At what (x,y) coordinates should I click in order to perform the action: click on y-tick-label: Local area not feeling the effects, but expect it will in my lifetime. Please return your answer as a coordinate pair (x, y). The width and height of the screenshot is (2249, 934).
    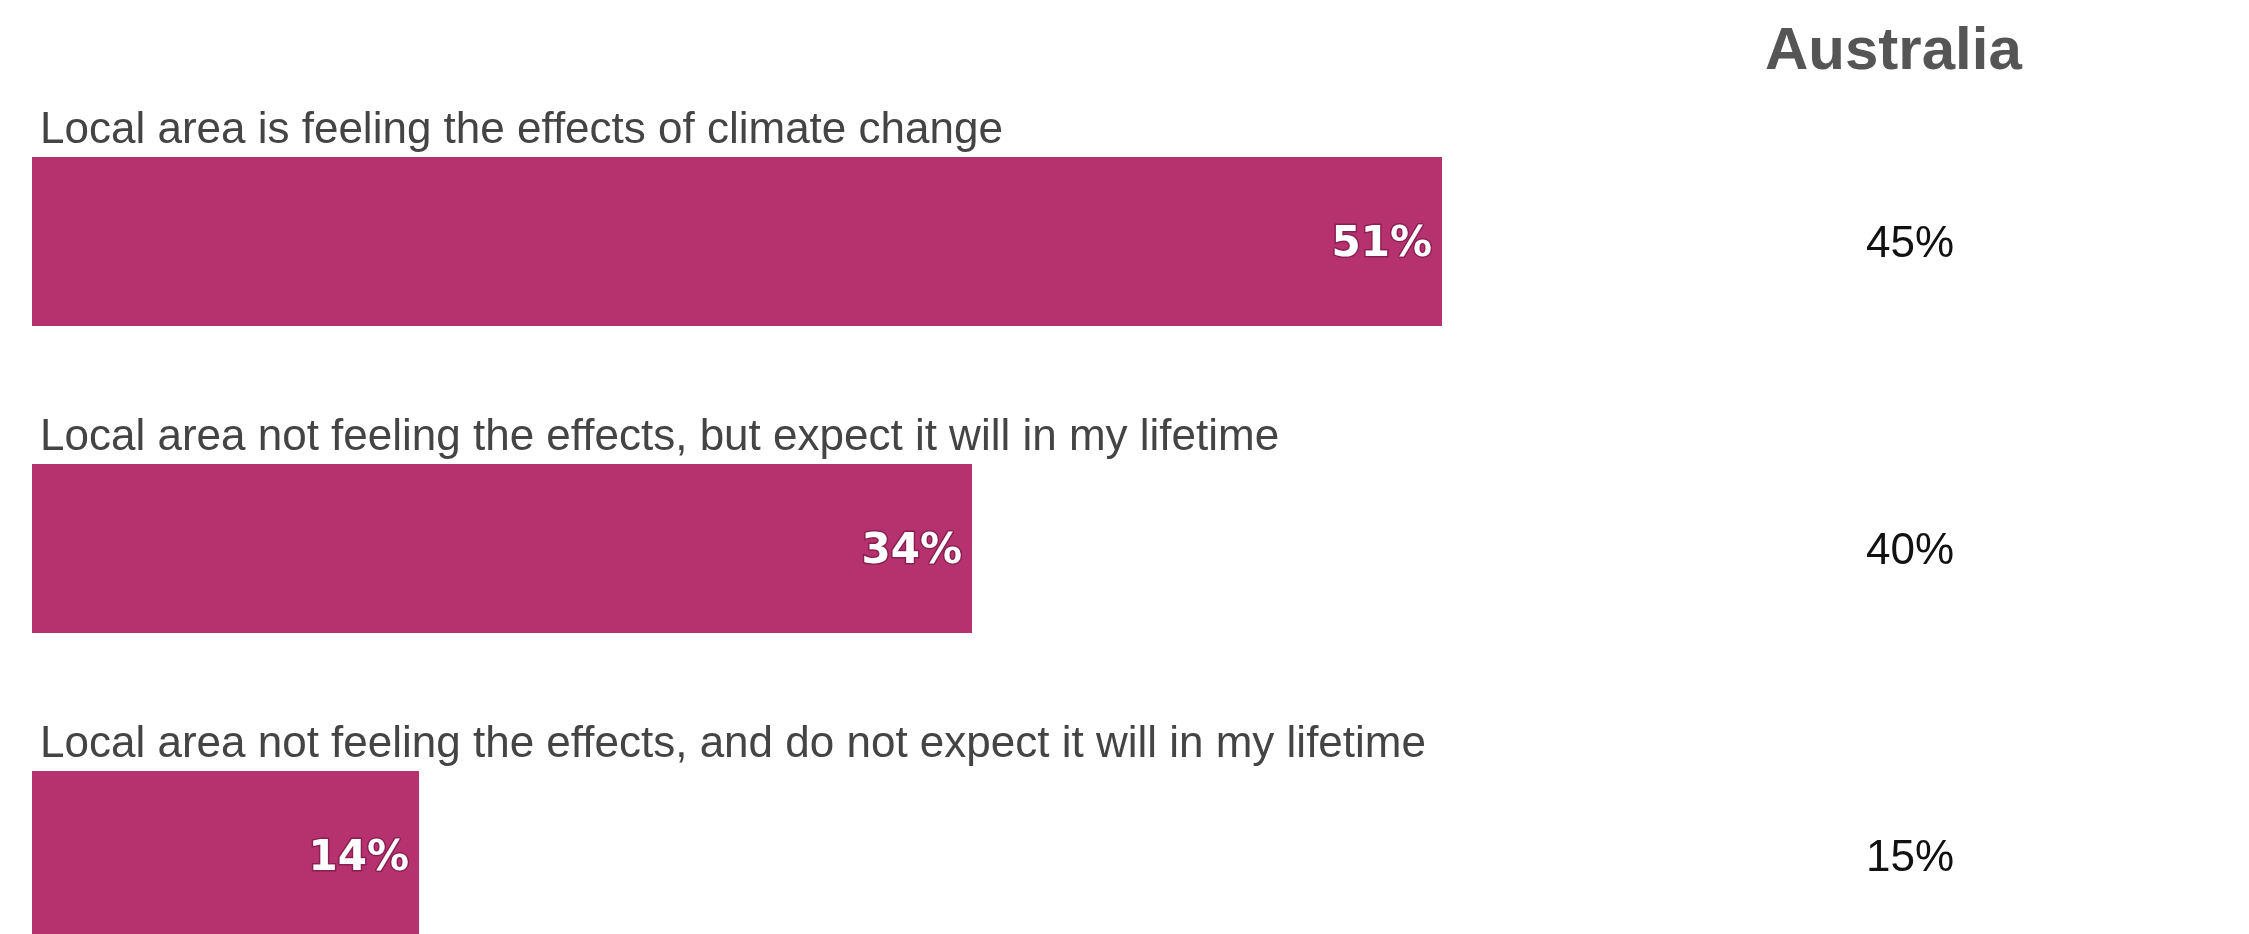
    Looking at the image, I should click on (660, 434).